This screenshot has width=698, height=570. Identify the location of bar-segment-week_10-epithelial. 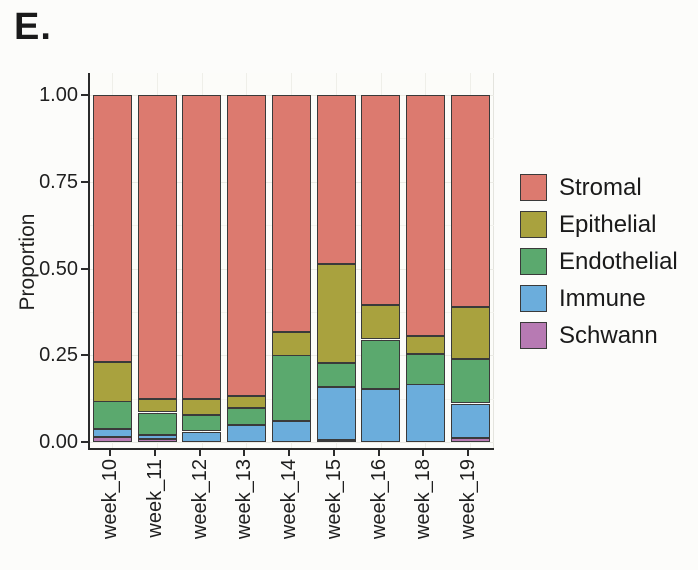
(112, 382).